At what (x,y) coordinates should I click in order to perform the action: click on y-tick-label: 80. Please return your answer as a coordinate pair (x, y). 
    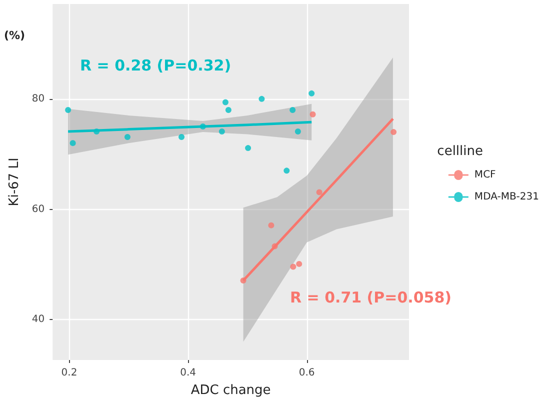
    Looking at the image, I should click on (38, 98).